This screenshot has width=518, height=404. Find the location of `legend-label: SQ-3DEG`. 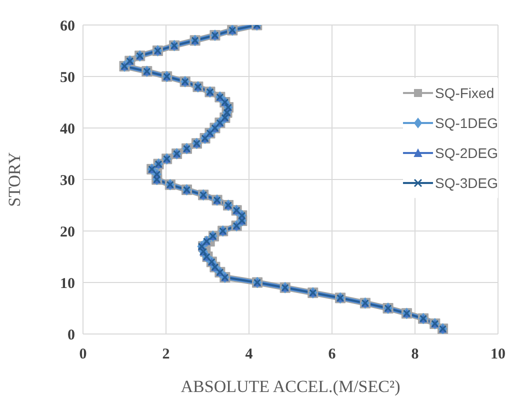

legend-label: SQ-3DEG is located at coordinates (466, 183).